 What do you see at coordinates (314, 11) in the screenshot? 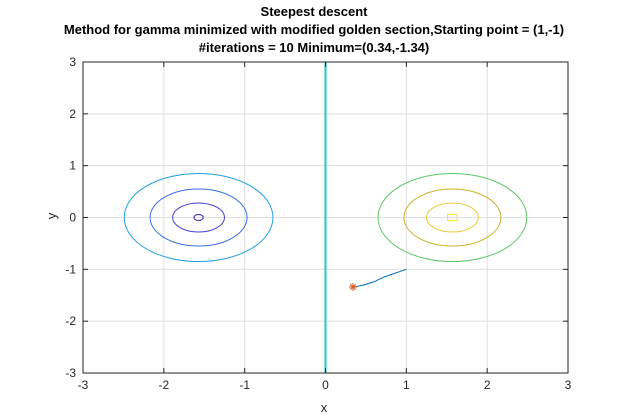
I see `chart-title: Steepest descent` at bounding box center [314, 11].